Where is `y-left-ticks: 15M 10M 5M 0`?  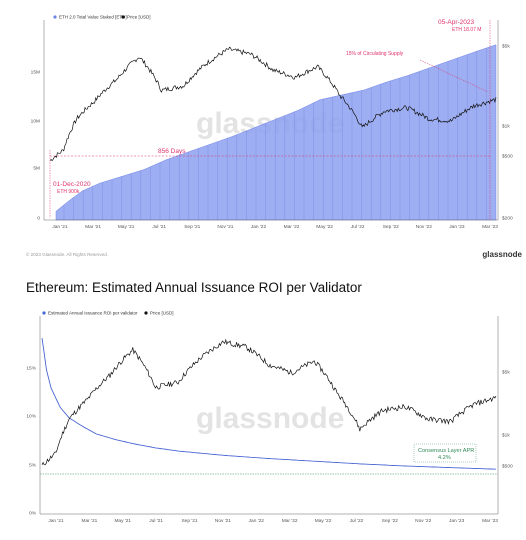 y-left-ticks: 15M 10M 5M 0 is located at coordinates (36, 146).